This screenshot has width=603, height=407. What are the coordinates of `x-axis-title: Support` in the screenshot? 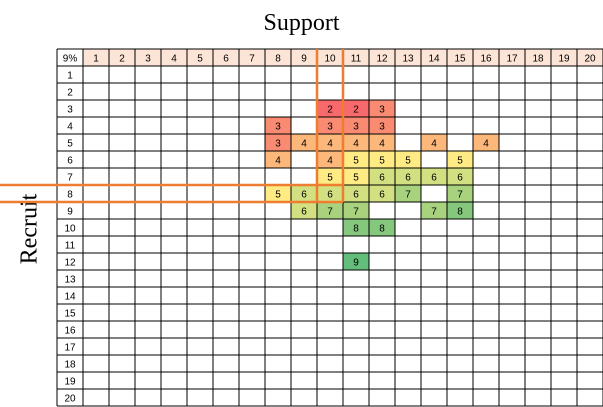 It's located at (301, 23).